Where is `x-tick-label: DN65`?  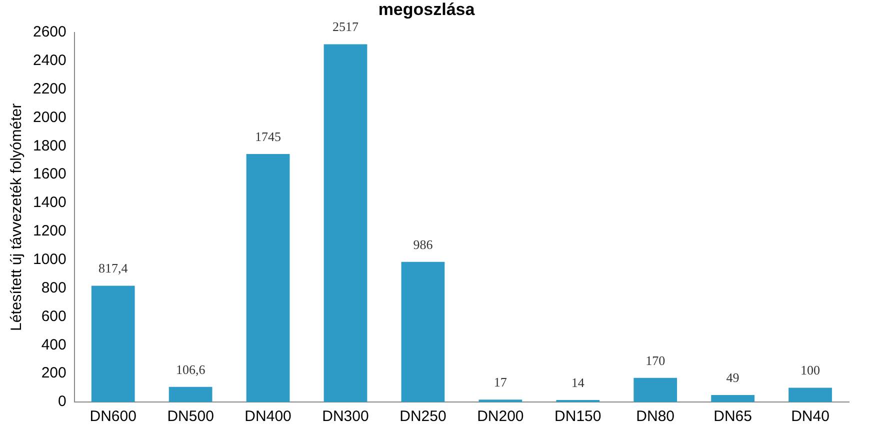
x-tick-label: DN65 is located at coordinates (733, 417).